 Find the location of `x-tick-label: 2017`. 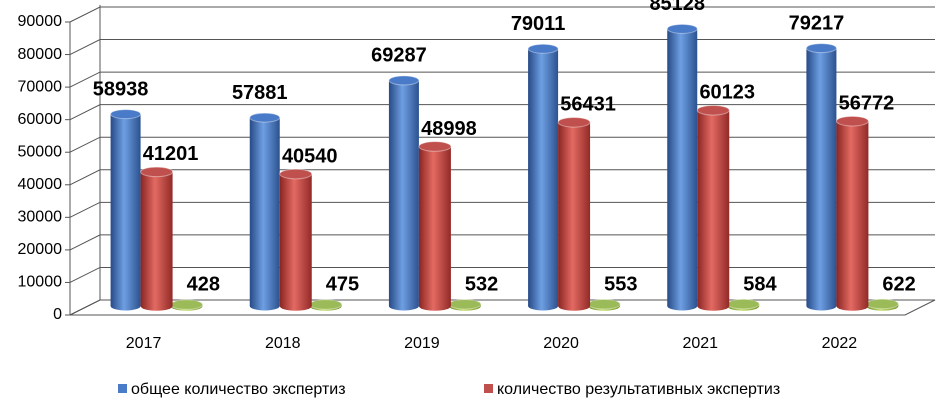

x-tick-label: 2017 is located at coordinates (144, 343).